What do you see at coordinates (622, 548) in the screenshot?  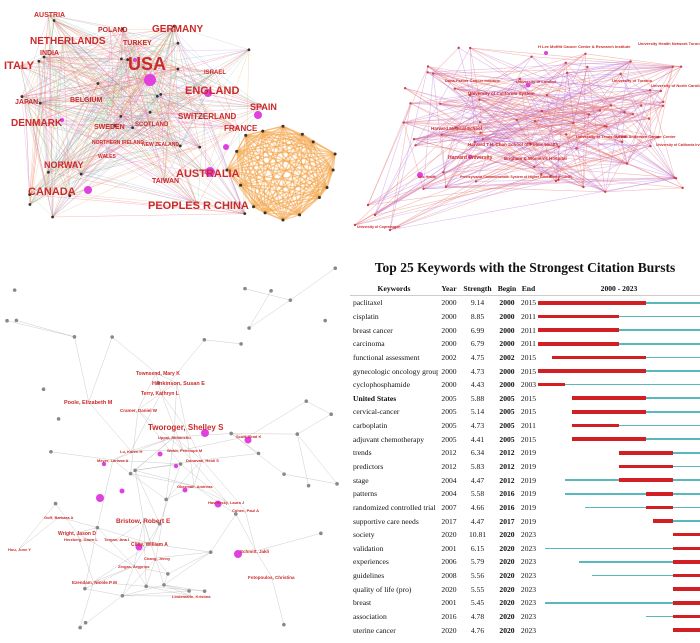 I see `timeline-base` at bounding box center [622, 548].